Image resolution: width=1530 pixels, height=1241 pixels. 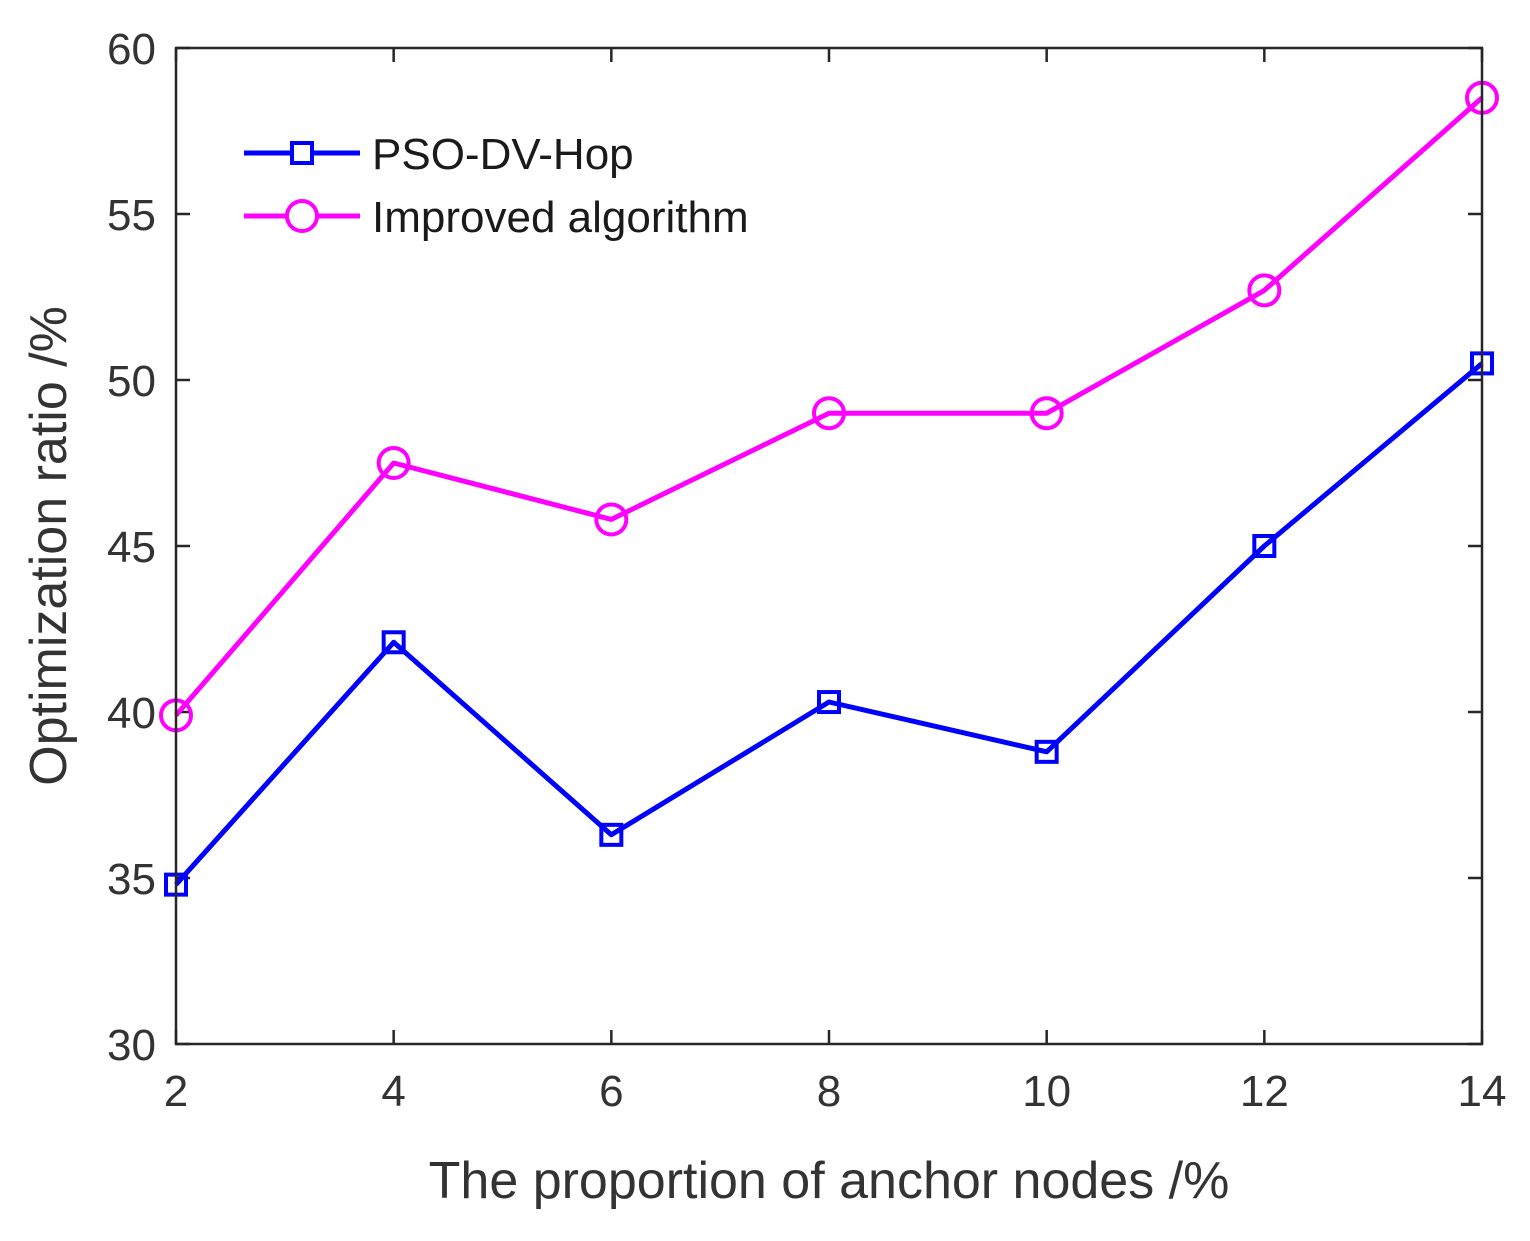 What do you see at coordinates (1264, 1091) in the screenshot?
I see `x-tick-label: 12` at bounding box center [1264, 1091].